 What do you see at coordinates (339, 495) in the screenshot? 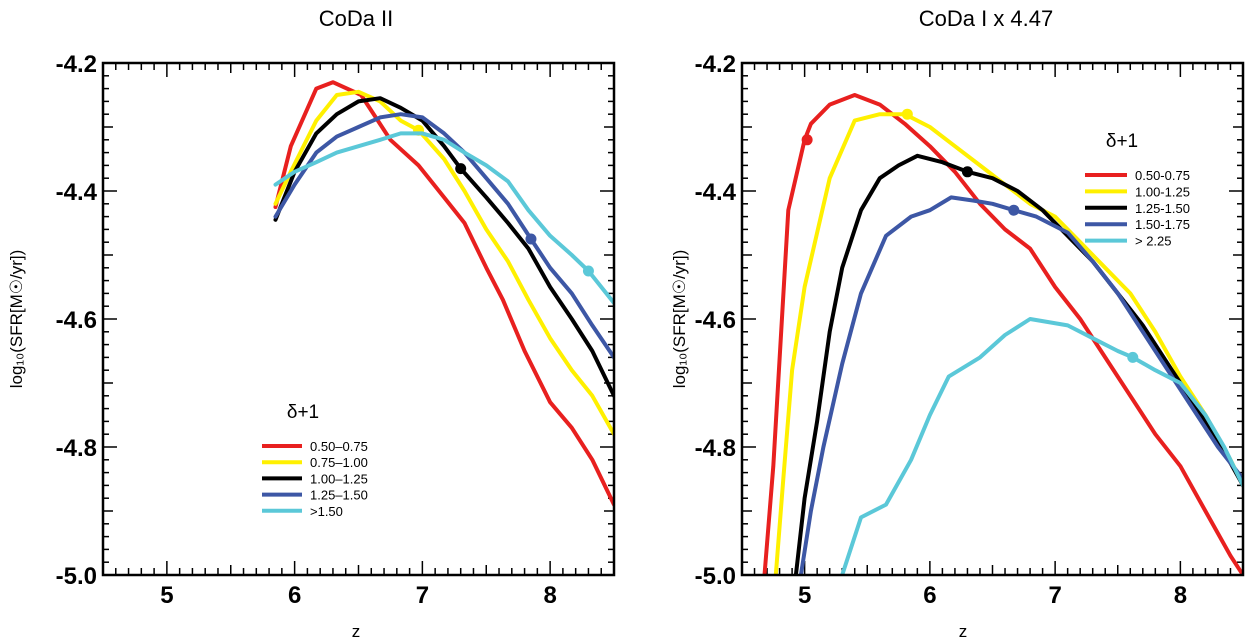
I see `legend-label: 1.25–1.50` at bounding box center [339, 495].